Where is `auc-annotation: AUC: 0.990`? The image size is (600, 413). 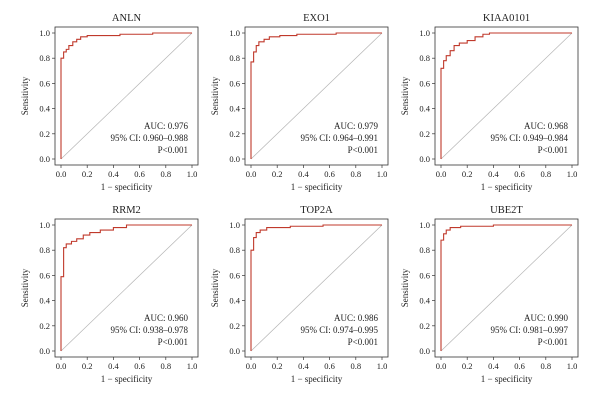
auc-annotation: AUC: 0.990 is located at coordinates (546, 318).